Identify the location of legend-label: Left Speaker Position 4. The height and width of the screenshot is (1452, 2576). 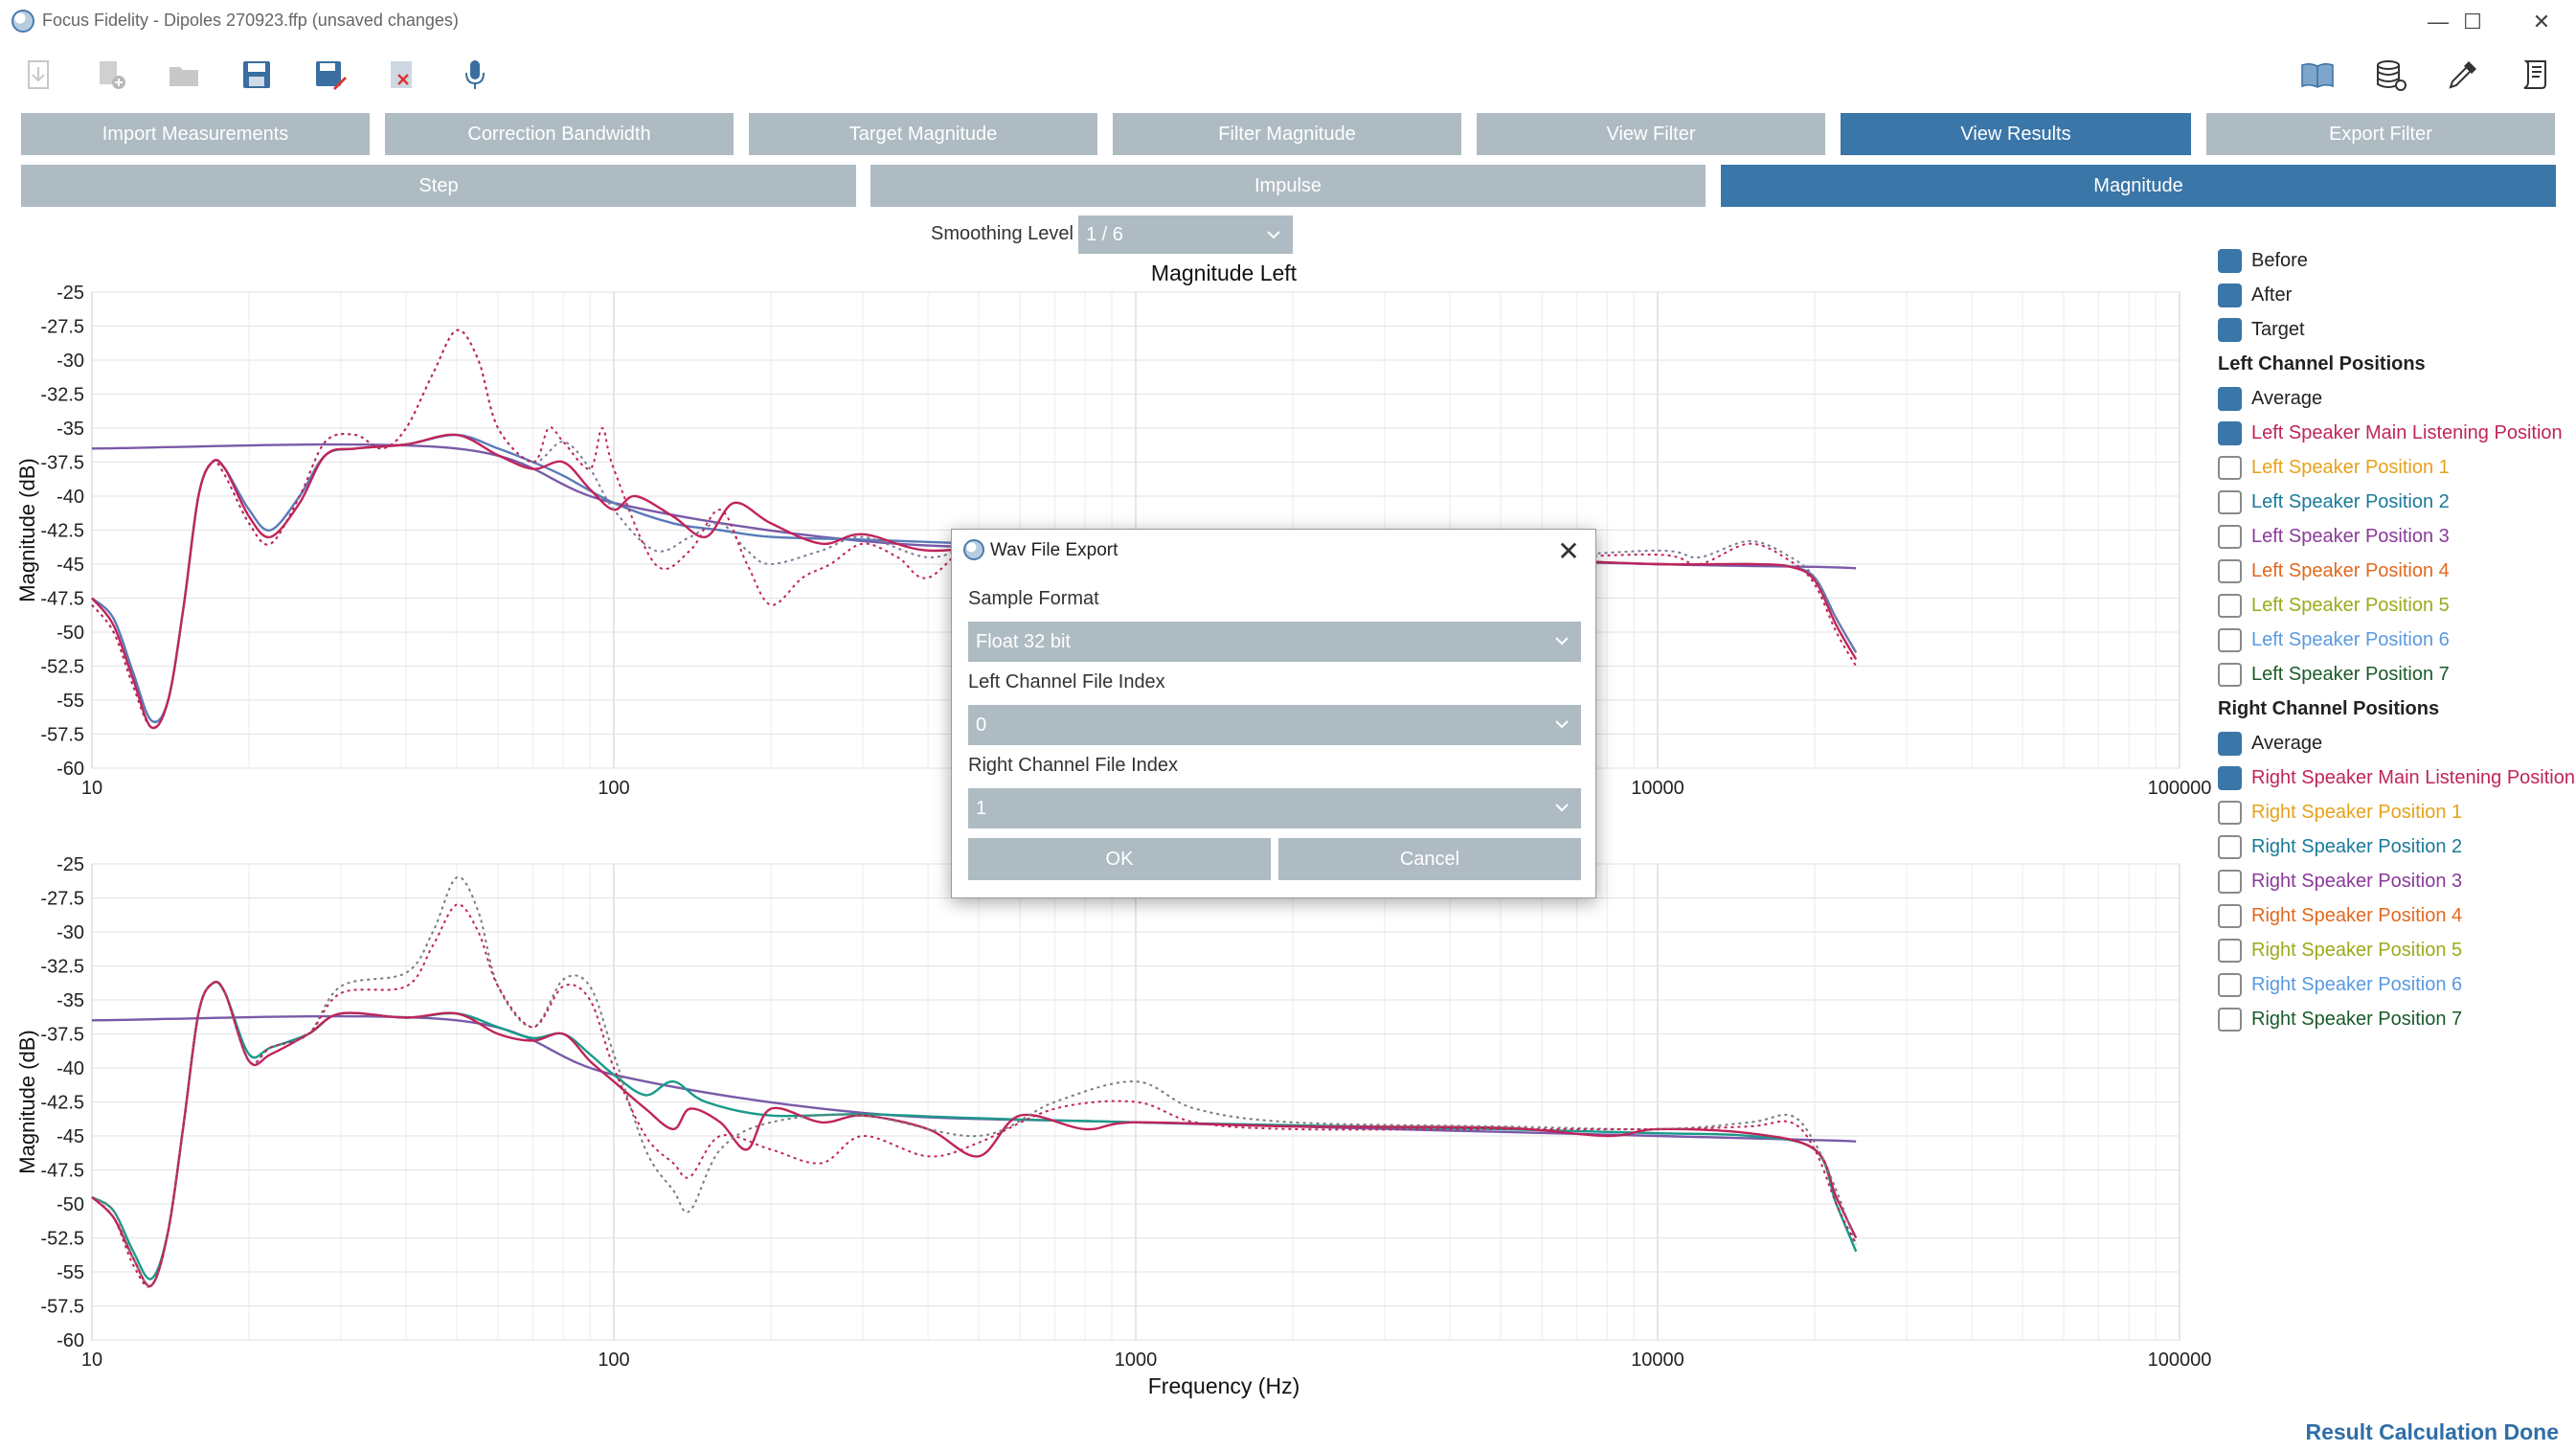
(2350, 570).